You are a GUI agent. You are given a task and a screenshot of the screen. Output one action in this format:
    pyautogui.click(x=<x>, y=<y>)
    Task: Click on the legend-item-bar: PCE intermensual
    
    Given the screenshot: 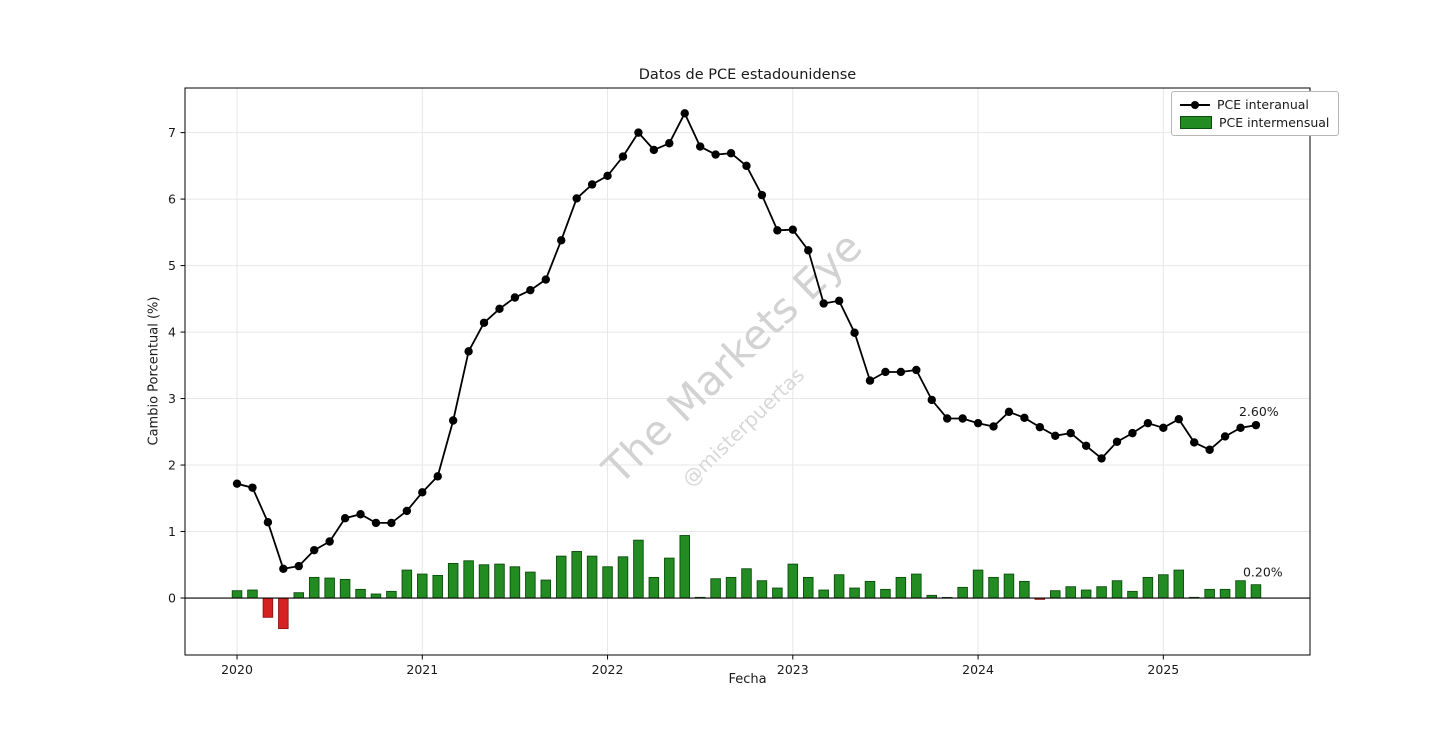 What is the action you would take?
    pyautogui.click(x=1254, y=122)
    